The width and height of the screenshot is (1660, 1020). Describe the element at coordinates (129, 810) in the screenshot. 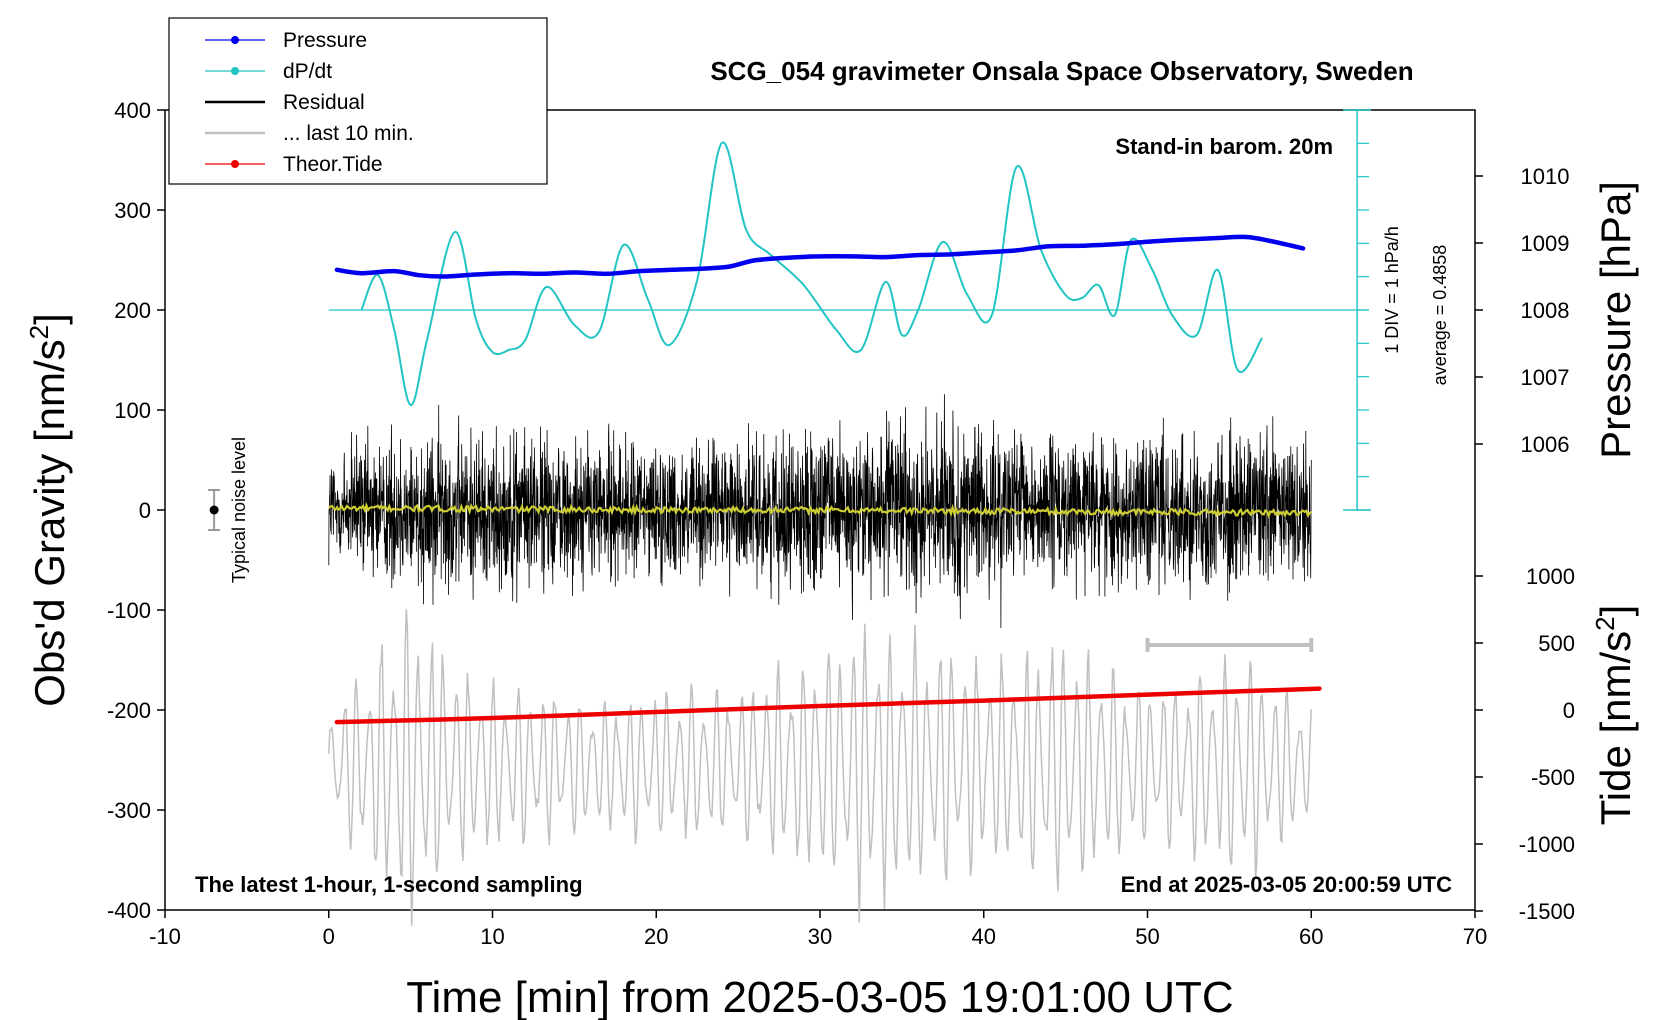

I see `y-tick-label: -300` at that location.